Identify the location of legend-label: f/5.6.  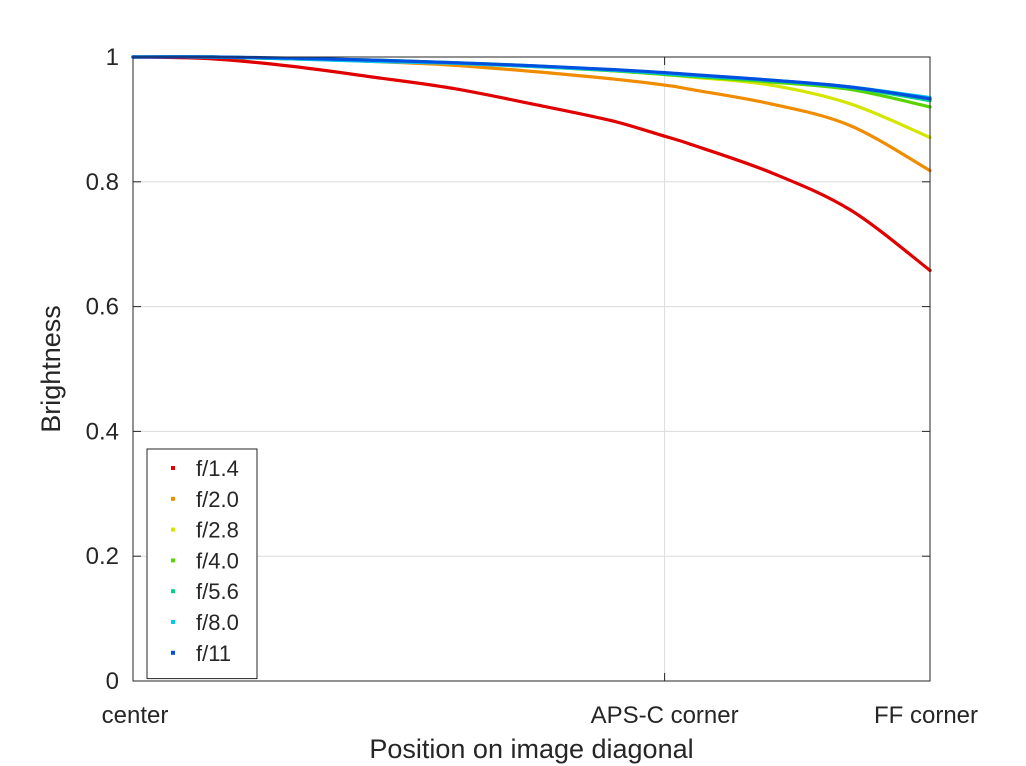
(217, 591).